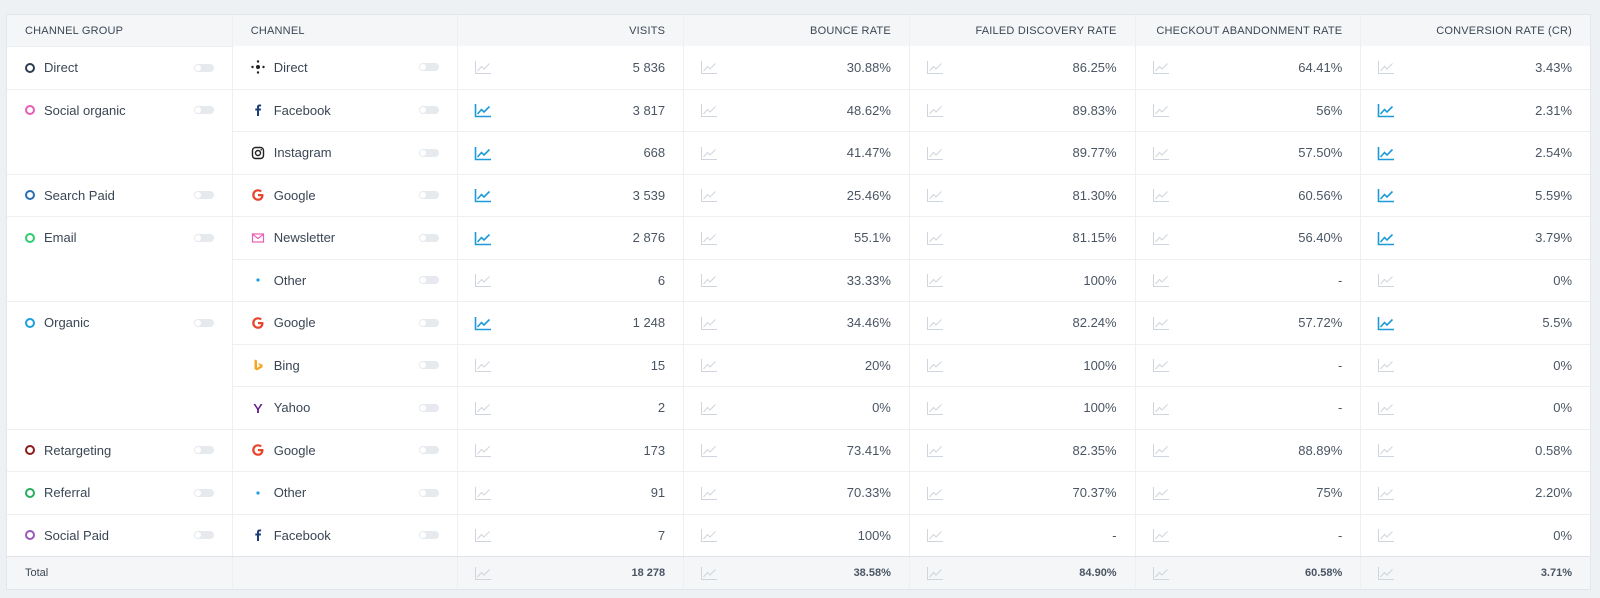  Describe the element at coordinates (797, 449) in the screenshot. I see `bounce-rate-cell: 73.41%` at that location.